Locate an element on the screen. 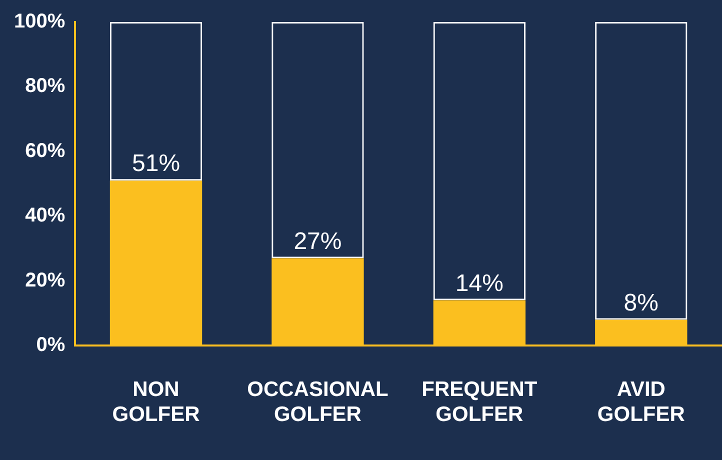  x-tick-label: NON GOLFER is located at coordinates (156, 402).